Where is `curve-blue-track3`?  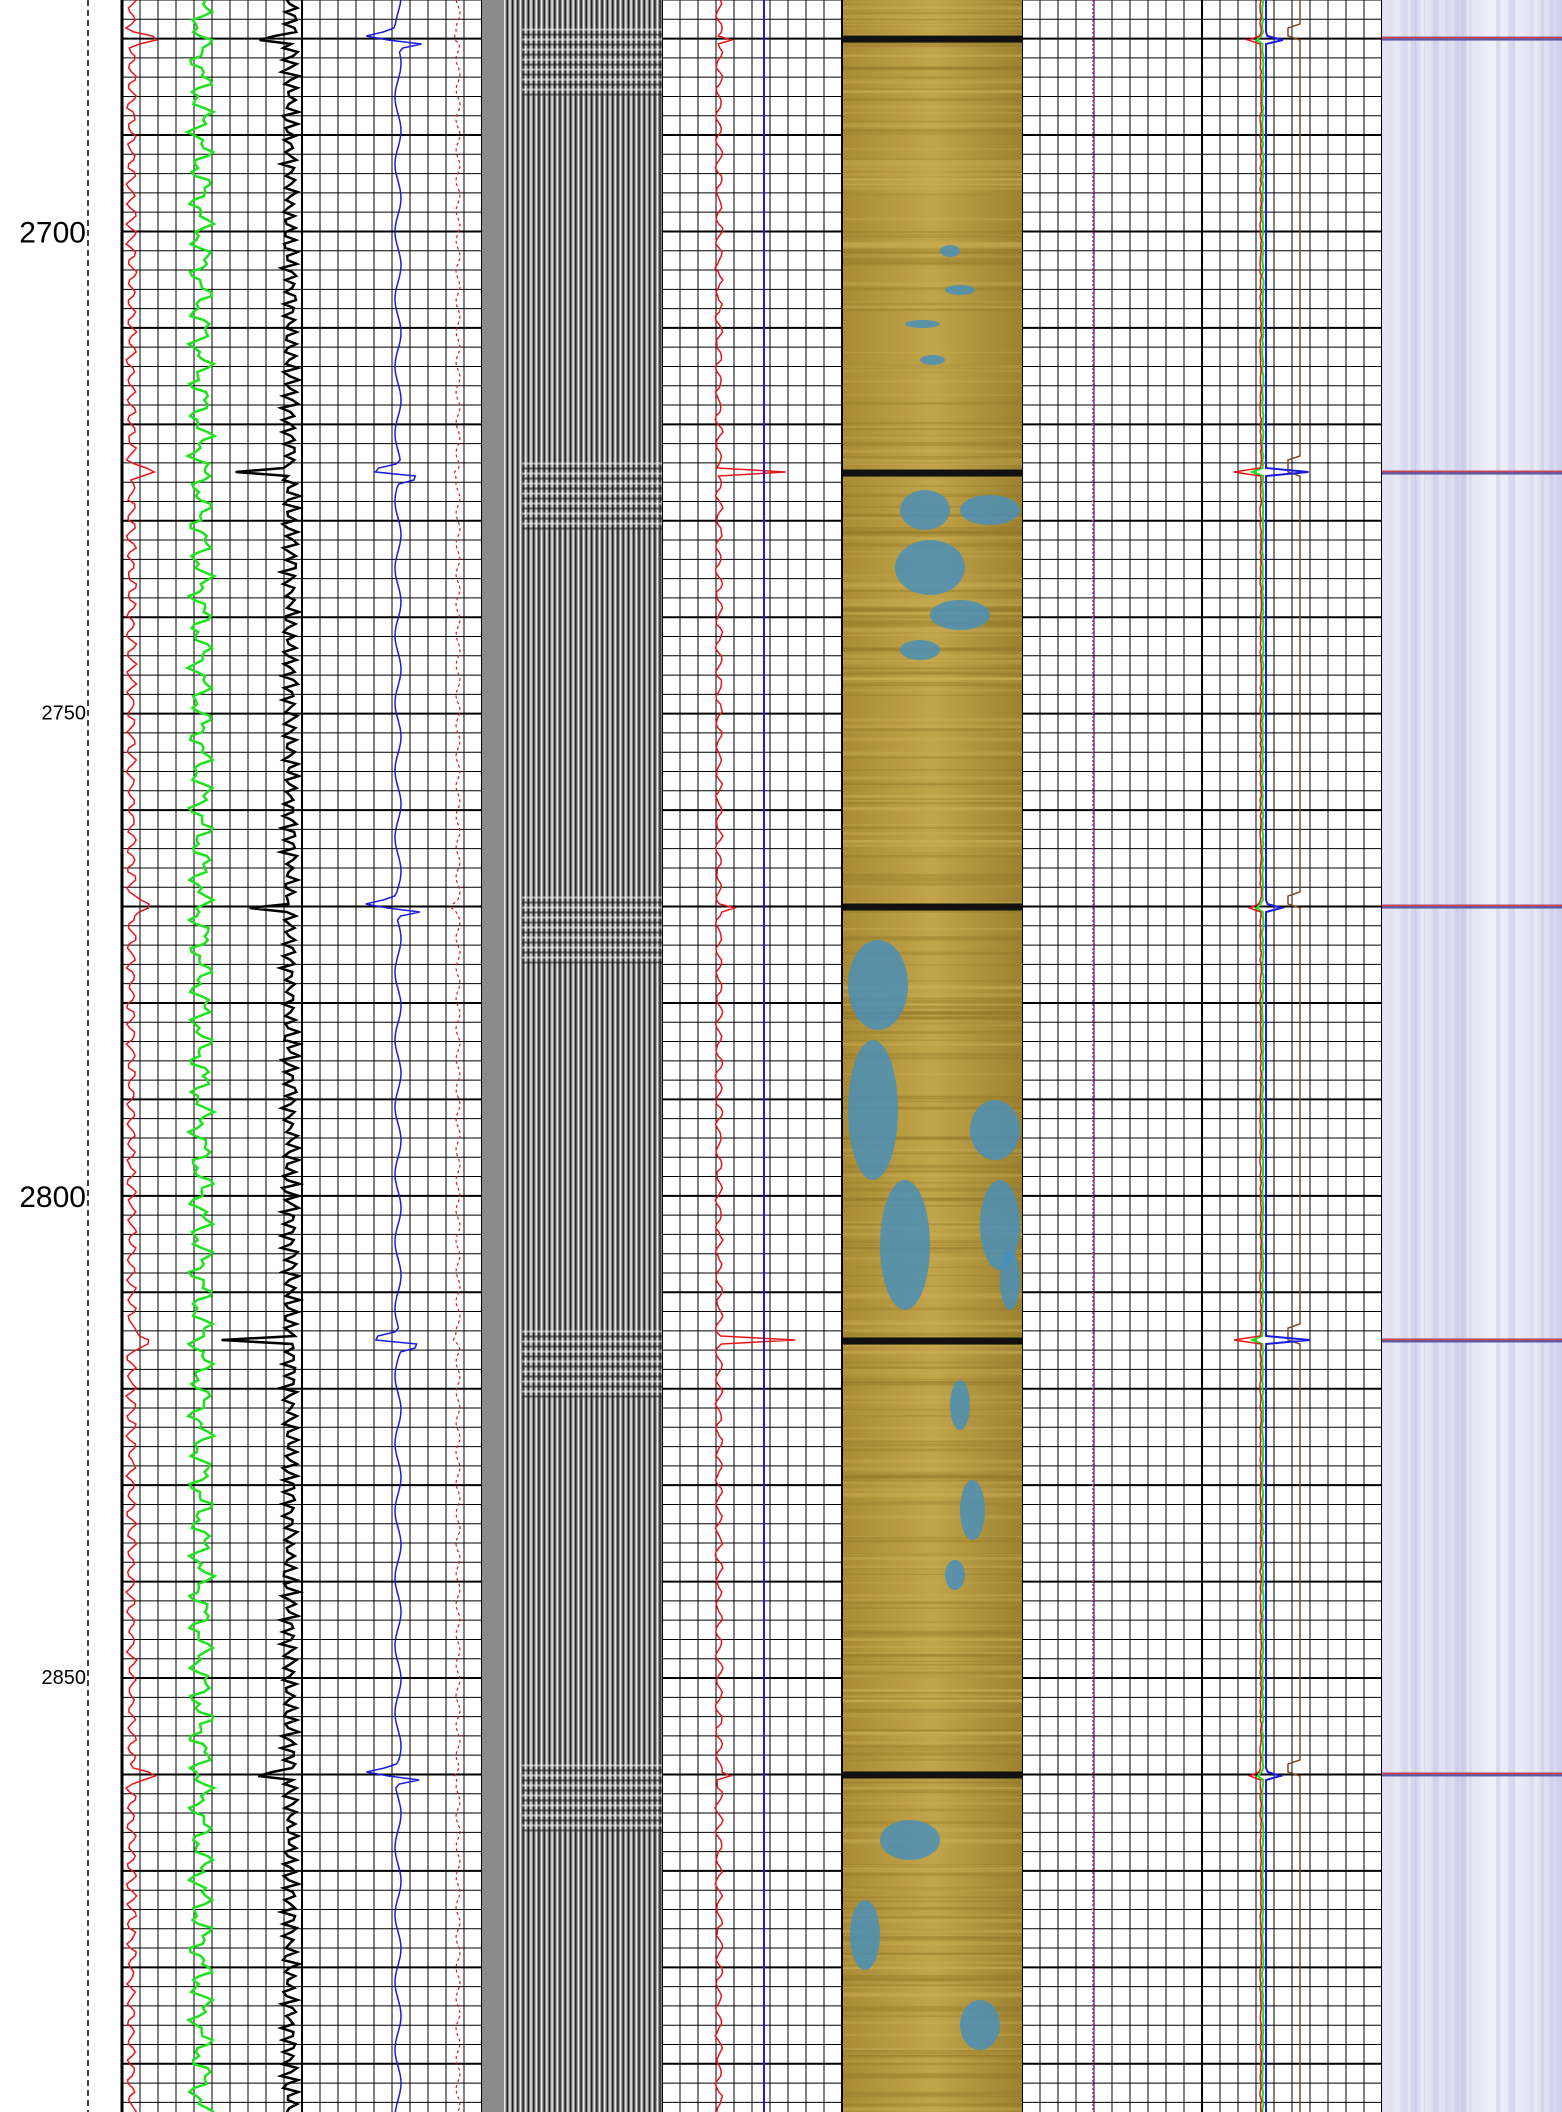
curve-blue-track3 is located at coordinates (393, 1056).